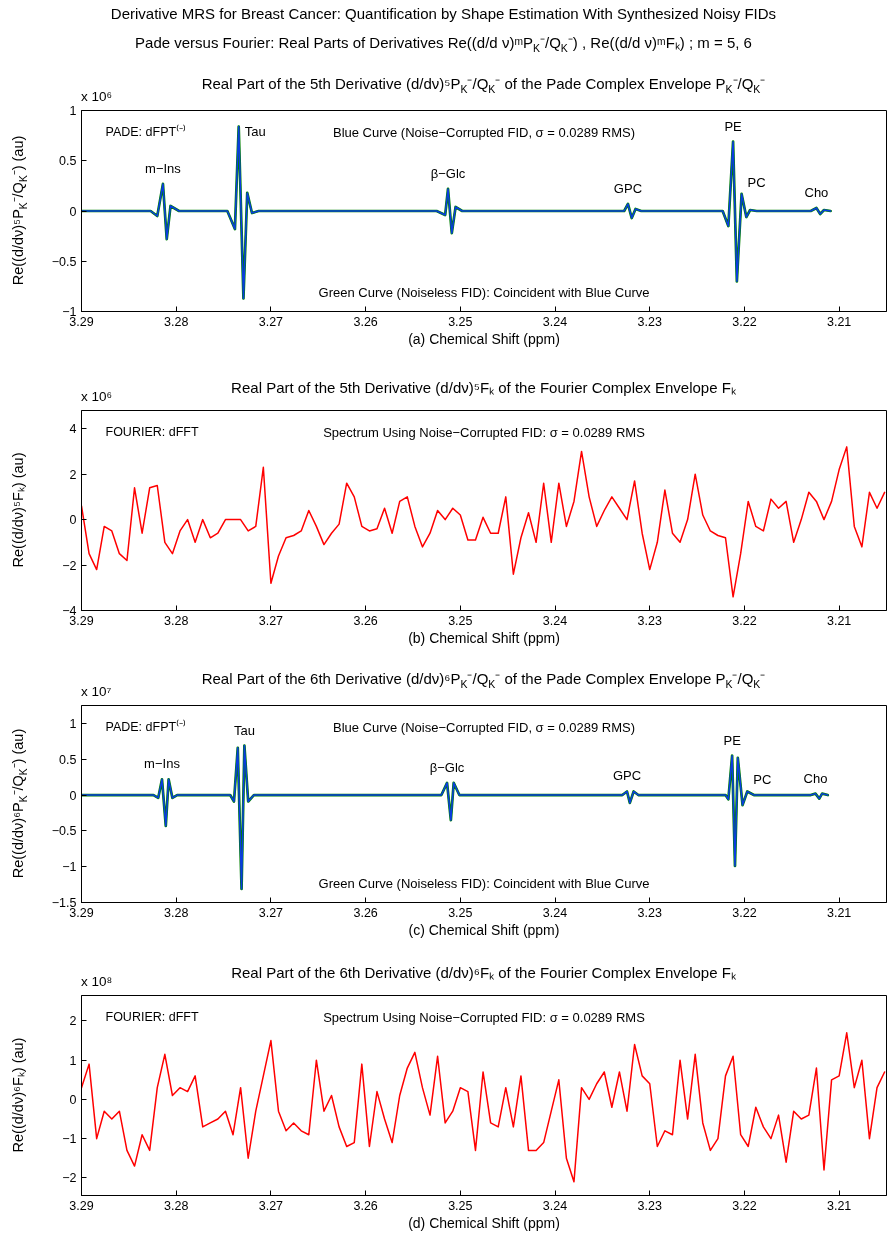  I want to click on x-axis-title: (d) Chemical Shift (ppm), so click(484, 1222).